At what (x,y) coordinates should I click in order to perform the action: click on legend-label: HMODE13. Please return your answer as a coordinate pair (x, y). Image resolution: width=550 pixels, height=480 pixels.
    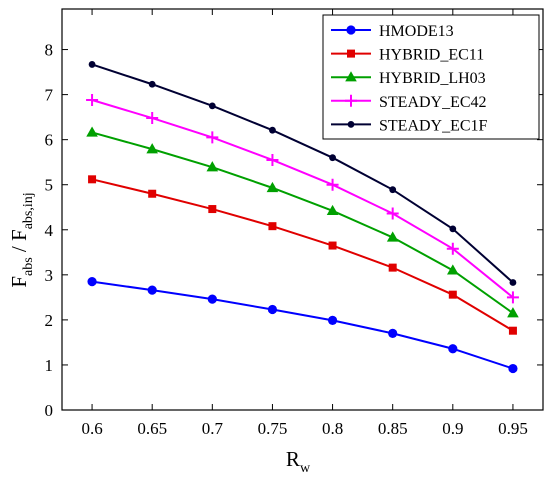
    Looking at the image, I should click on (416, 31).